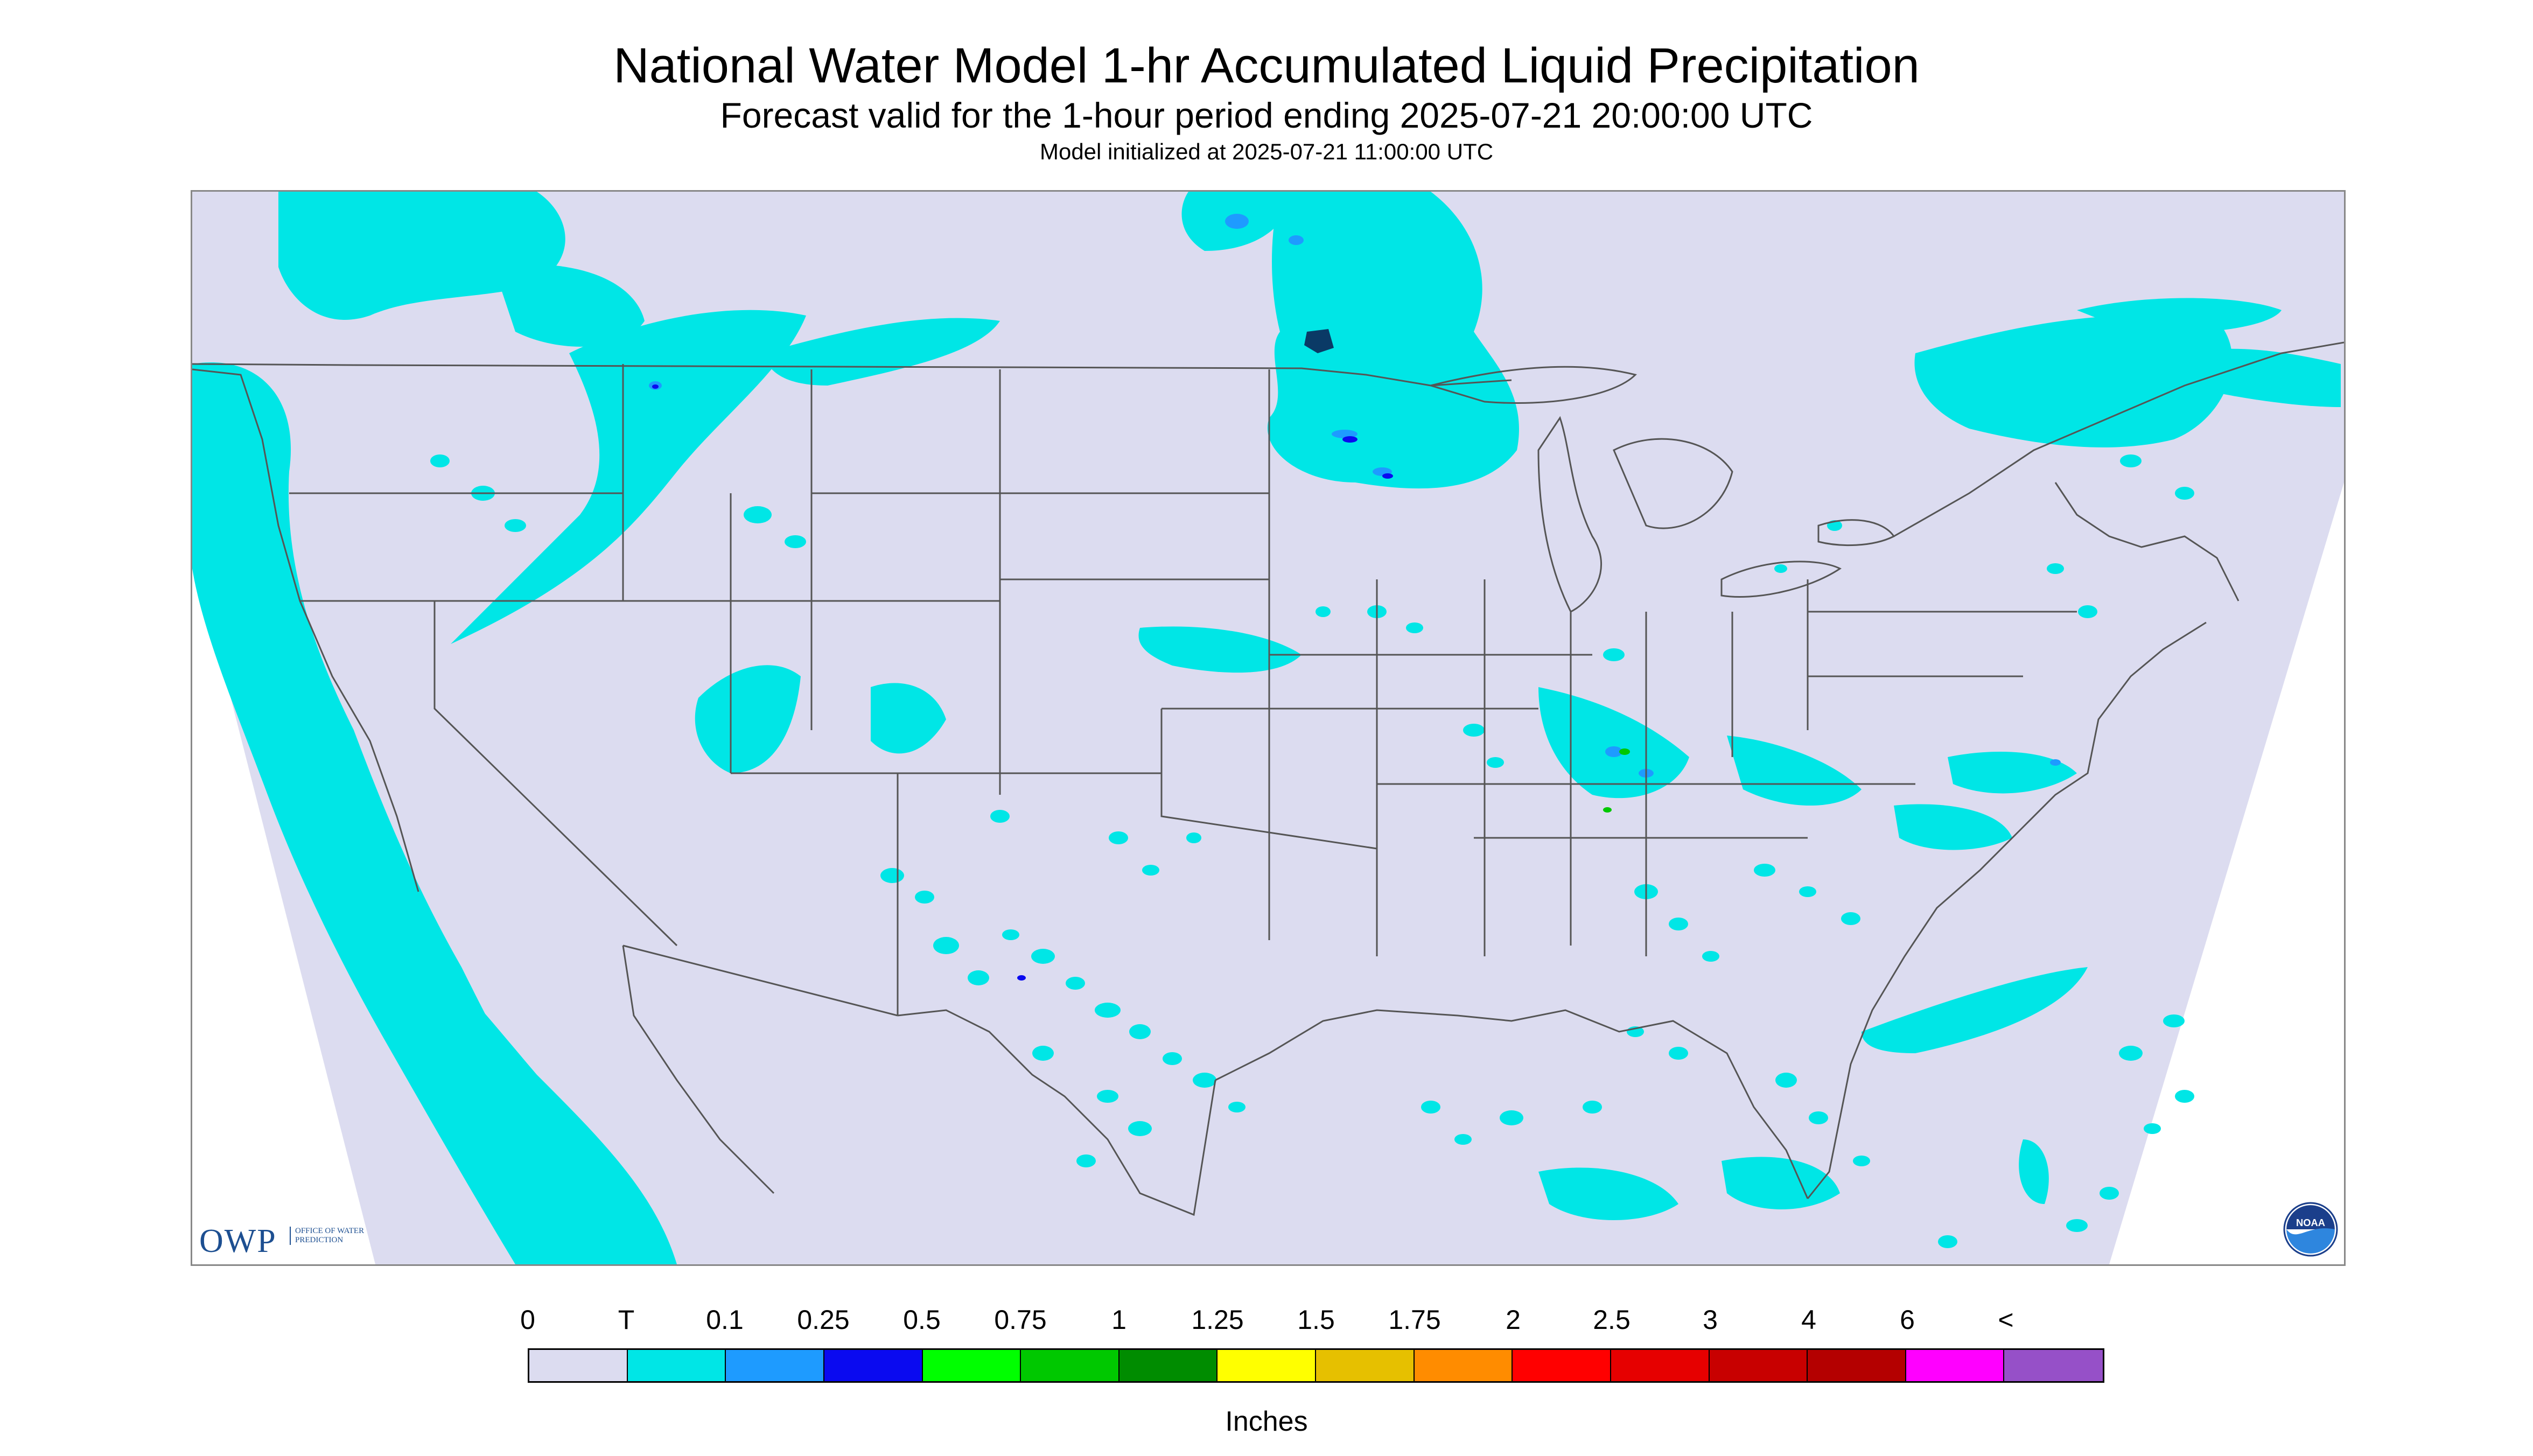 The height and width of the screenshot is (1456, 2533). I want to click on legend-units-label: Inches, so click(1266, 1421).